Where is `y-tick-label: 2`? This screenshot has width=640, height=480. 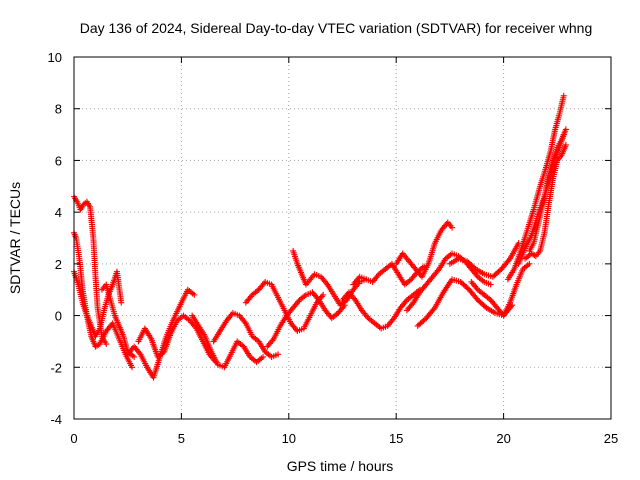
y-tick-label: 2 is located at coordinates (58, 264).